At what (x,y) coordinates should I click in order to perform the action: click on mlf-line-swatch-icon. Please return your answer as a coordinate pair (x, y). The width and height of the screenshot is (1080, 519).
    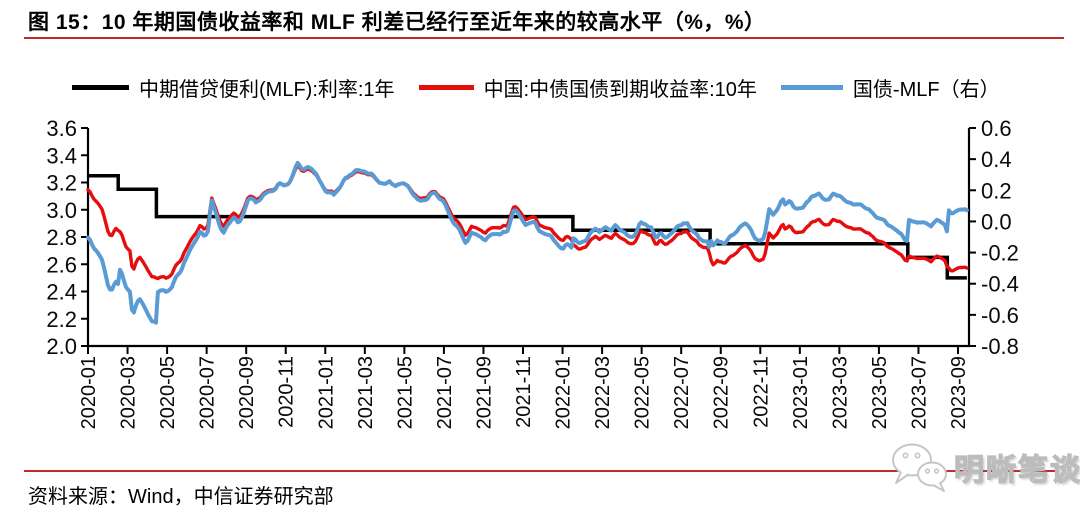
    Looking at the image, I should click on (100, 87).